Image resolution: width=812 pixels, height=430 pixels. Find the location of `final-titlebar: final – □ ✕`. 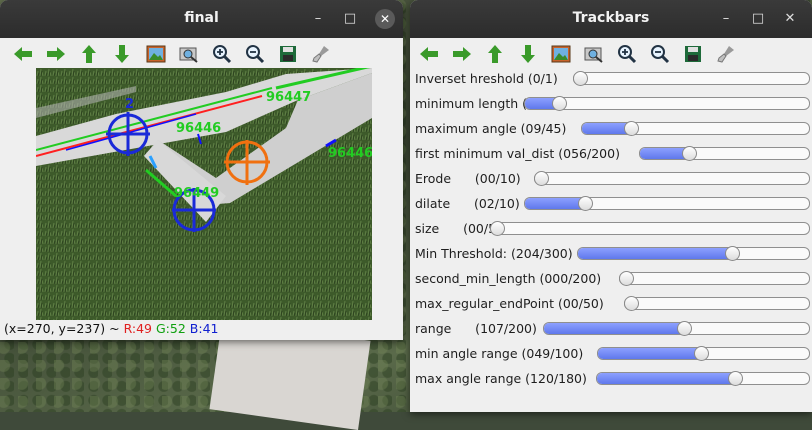

final-titlebar: final – □ ✕ is located at coordinates (201, 19).